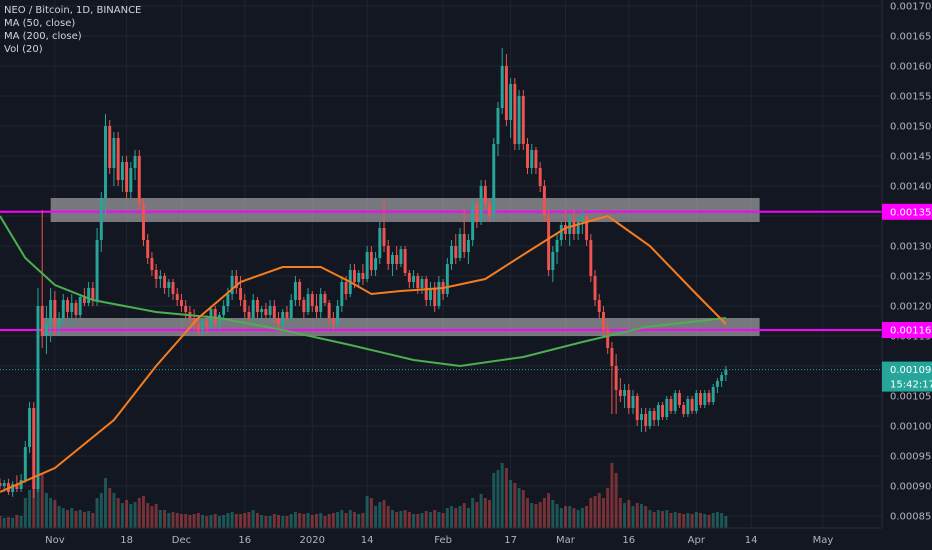 The height and width of the screenshot is (550, 932). What do you see at coordinates (23, 49) in the screenshot?
I see `volume-label: Vol (20)` at bounding box center [23, 49].